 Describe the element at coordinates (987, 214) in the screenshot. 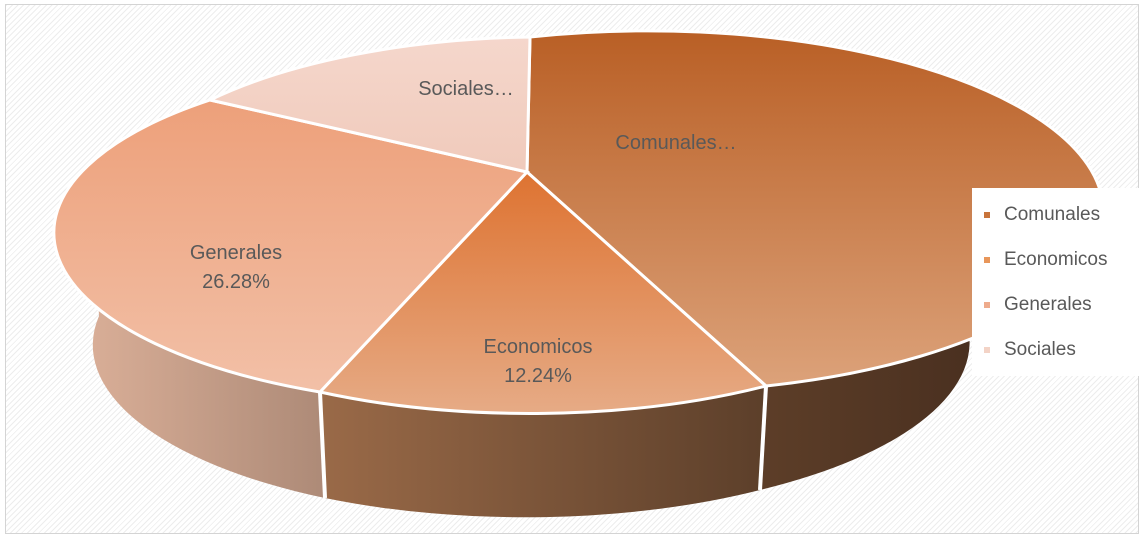

I see `legend-swatch-comunales` at that location.